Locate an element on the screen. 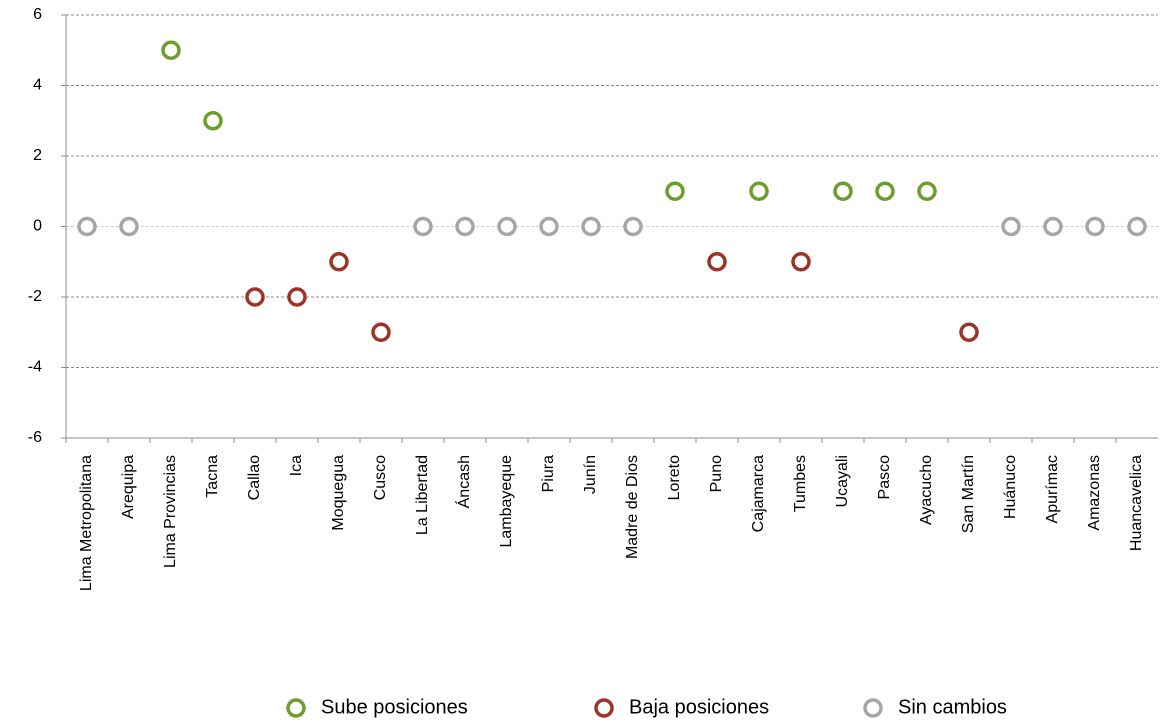  x-tick-label: Junín is located at coordinates (590, 474).